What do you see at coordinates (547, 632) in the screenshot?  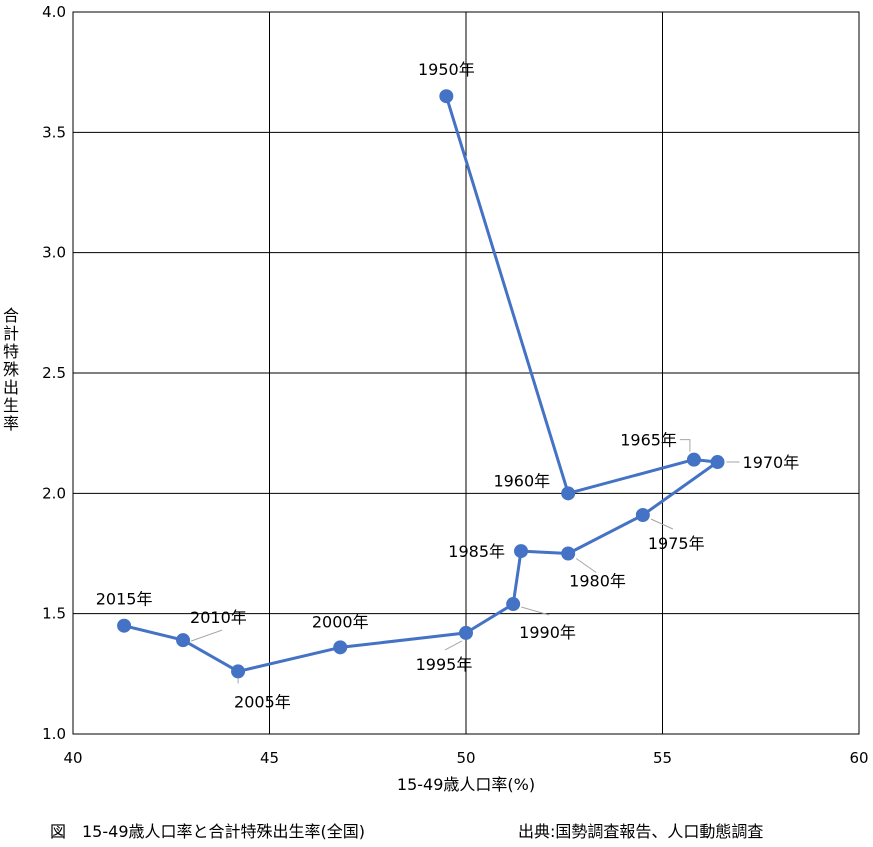 I see `data-label: 1990年` at bounding box center [547, 632].